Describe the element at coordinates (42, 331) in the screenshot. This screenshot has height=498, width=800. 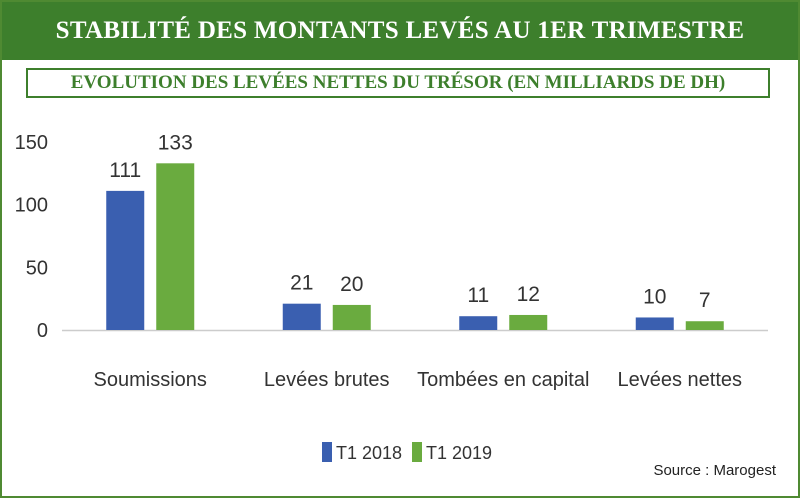
I see `y-tick-label: 0` at that location.